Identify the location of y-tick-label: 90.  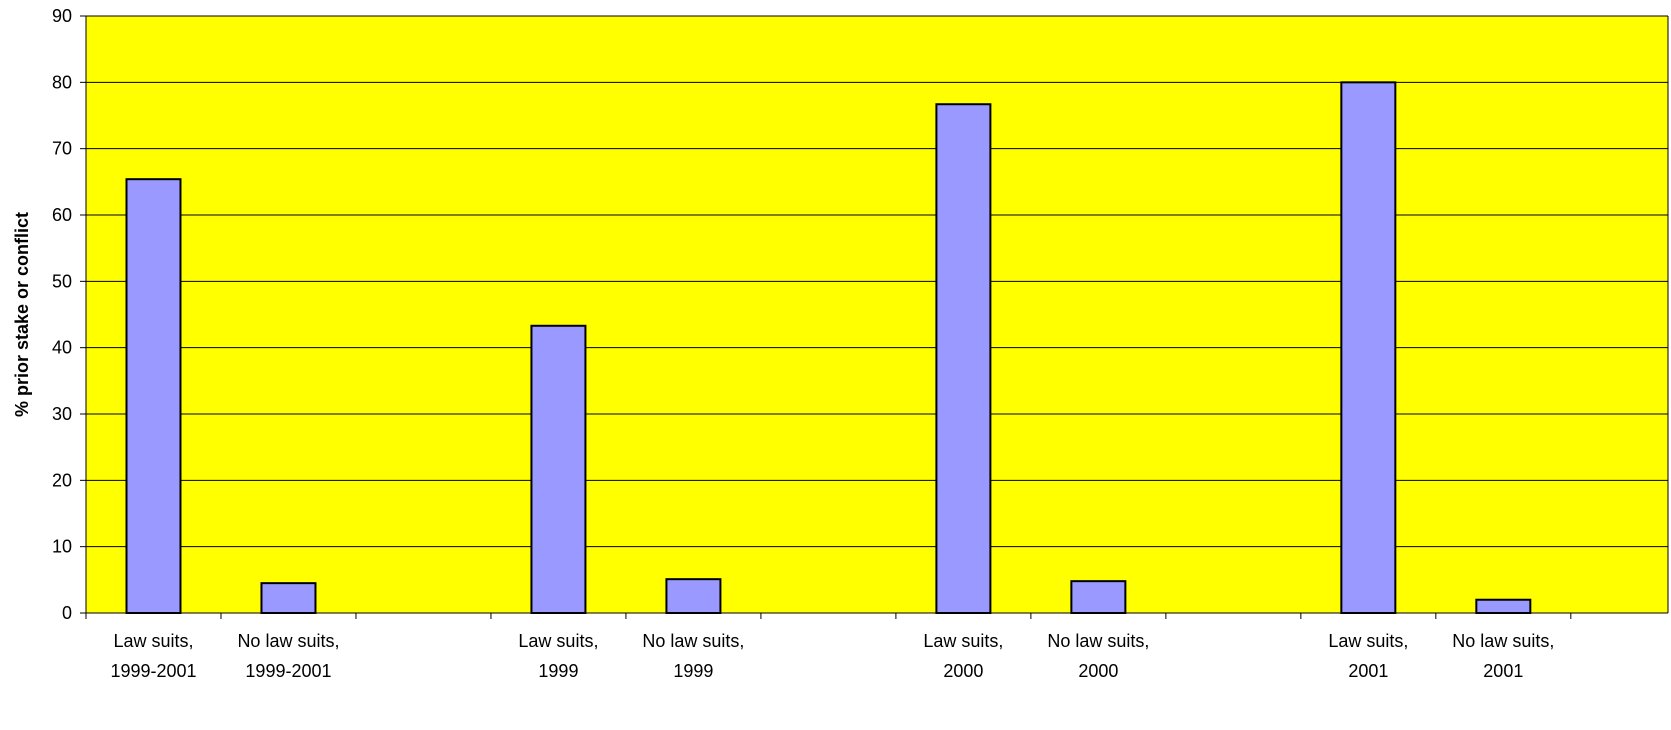
(62, 16).